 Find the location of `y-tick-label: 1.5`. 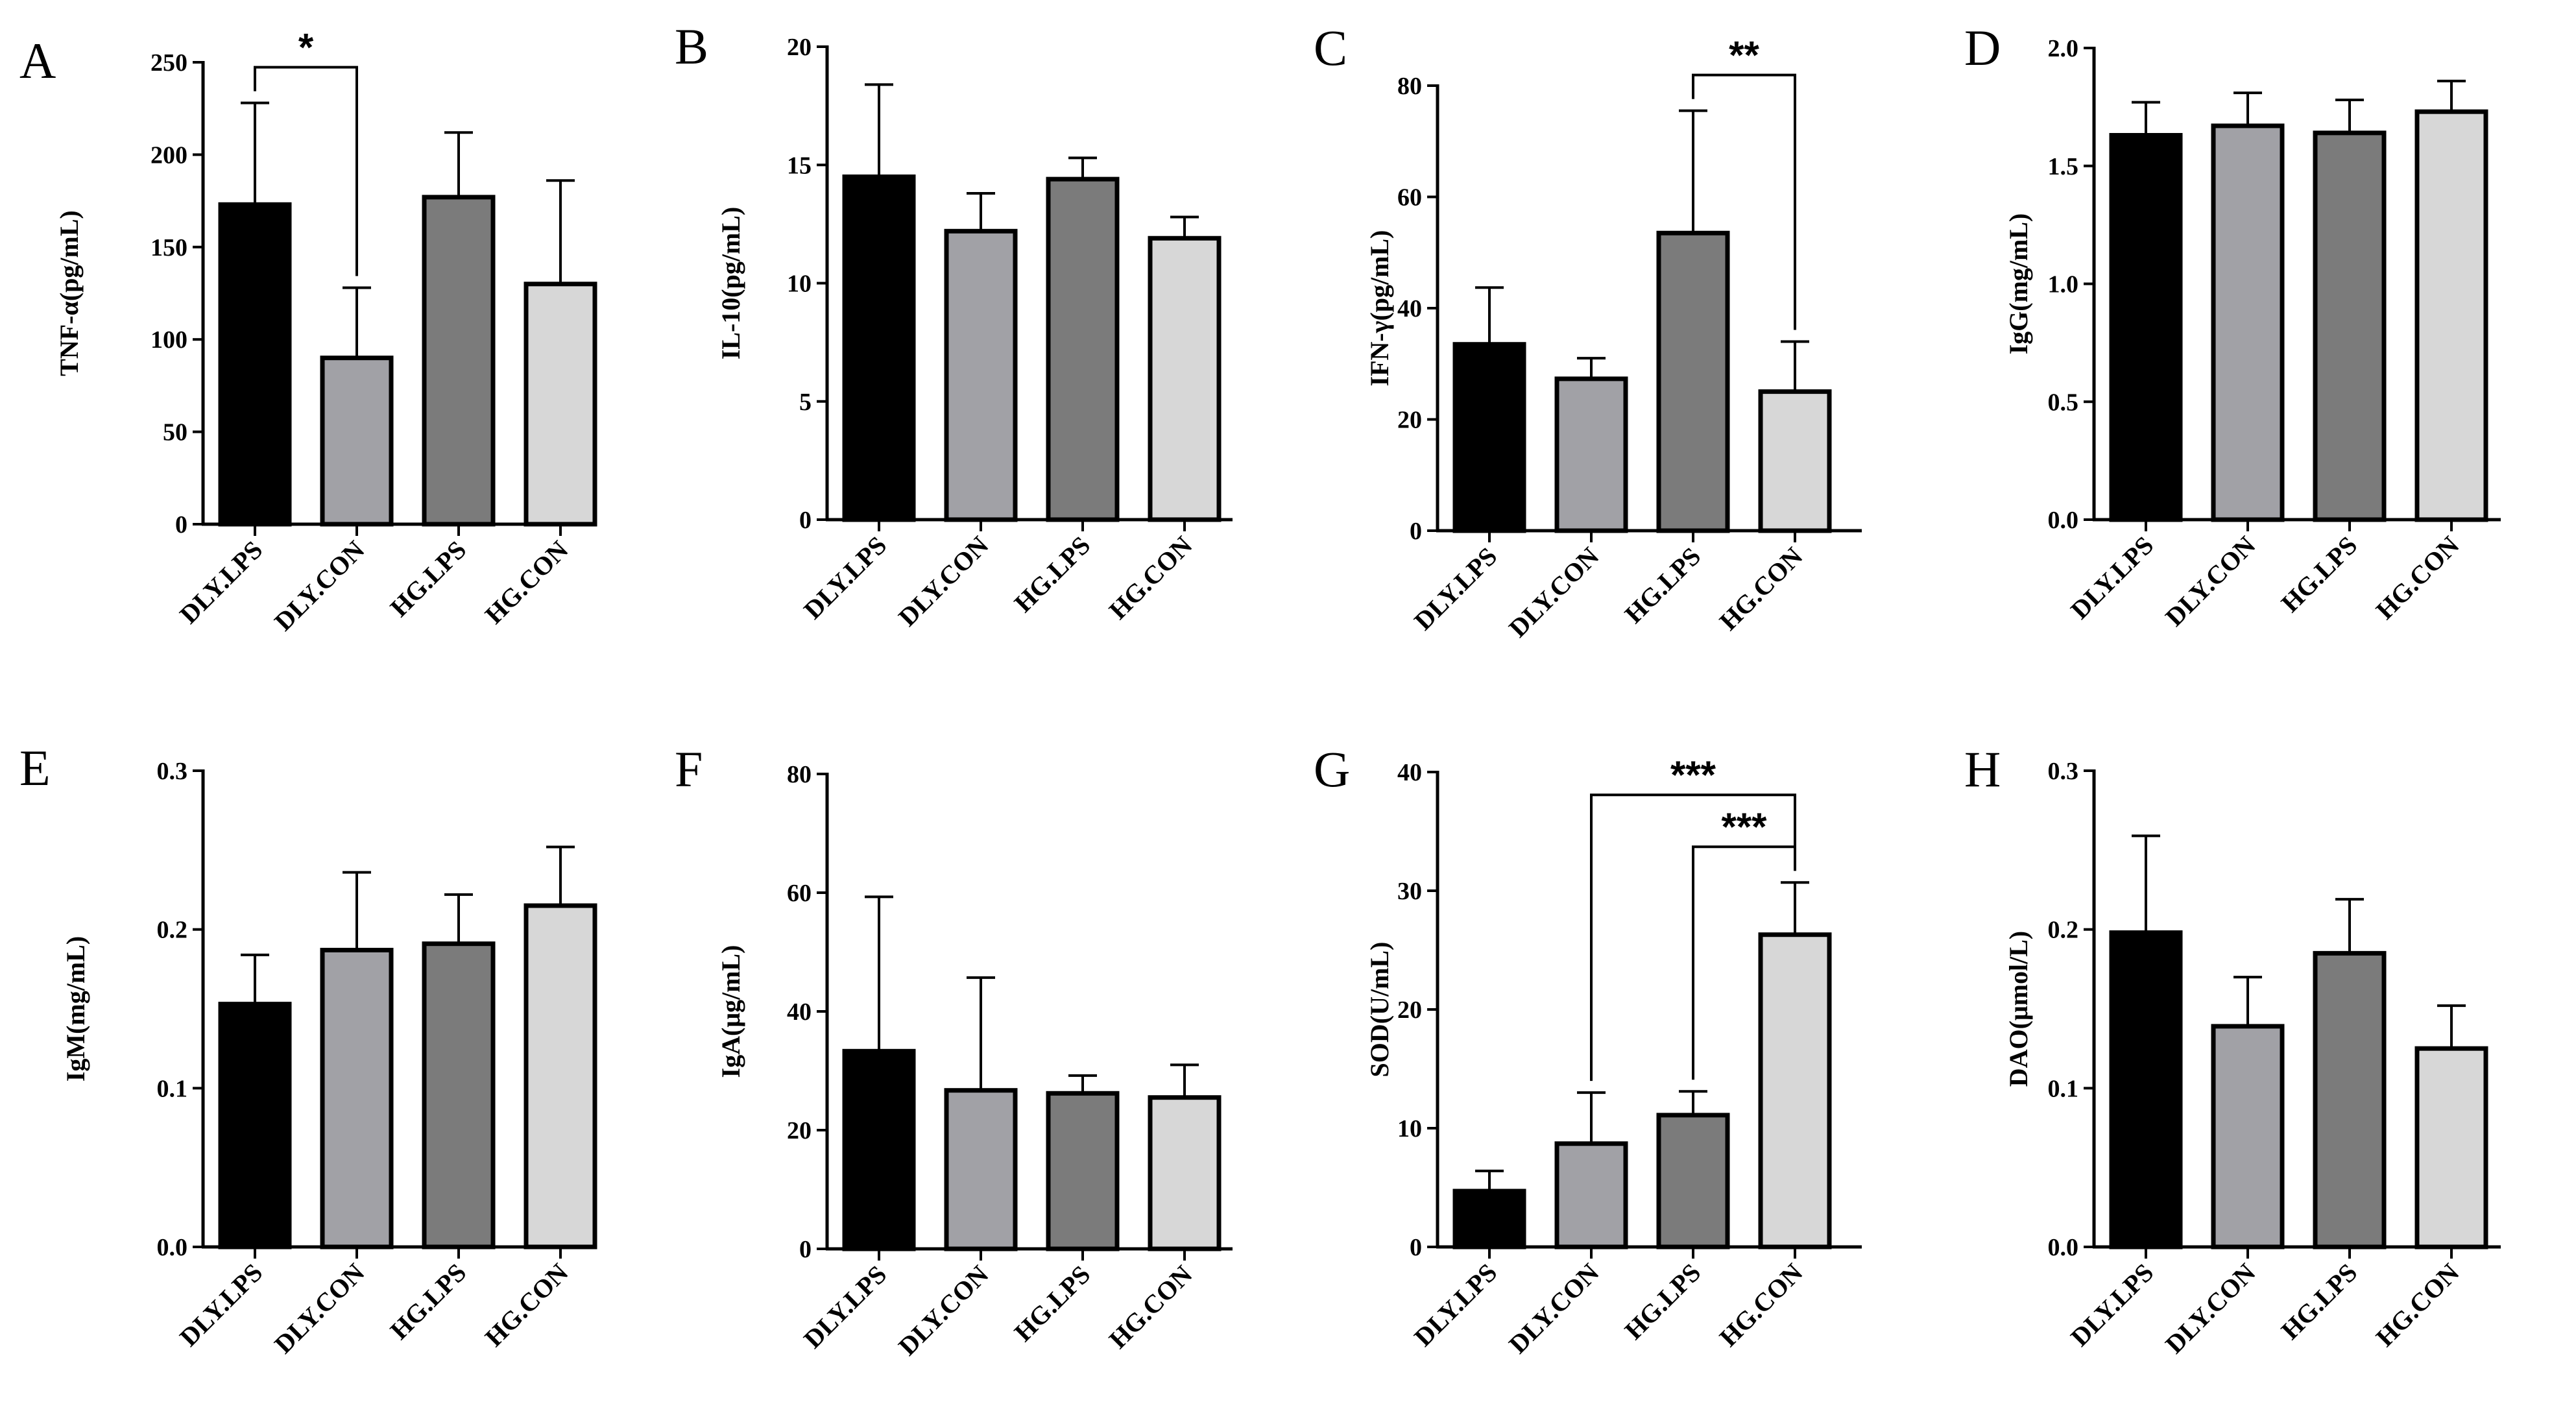

y-tick-label: 1.5 is located at coordinates (2063, 166).